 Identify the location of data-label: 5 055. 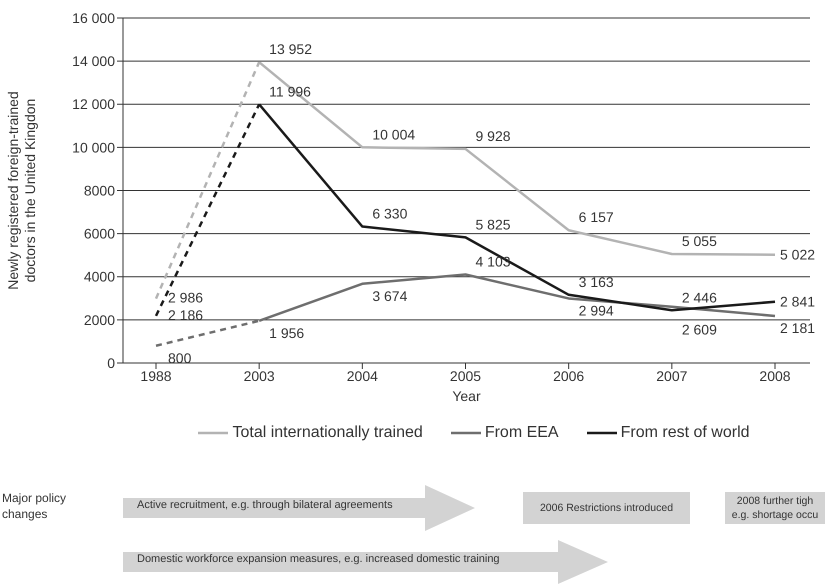
(700, 241).